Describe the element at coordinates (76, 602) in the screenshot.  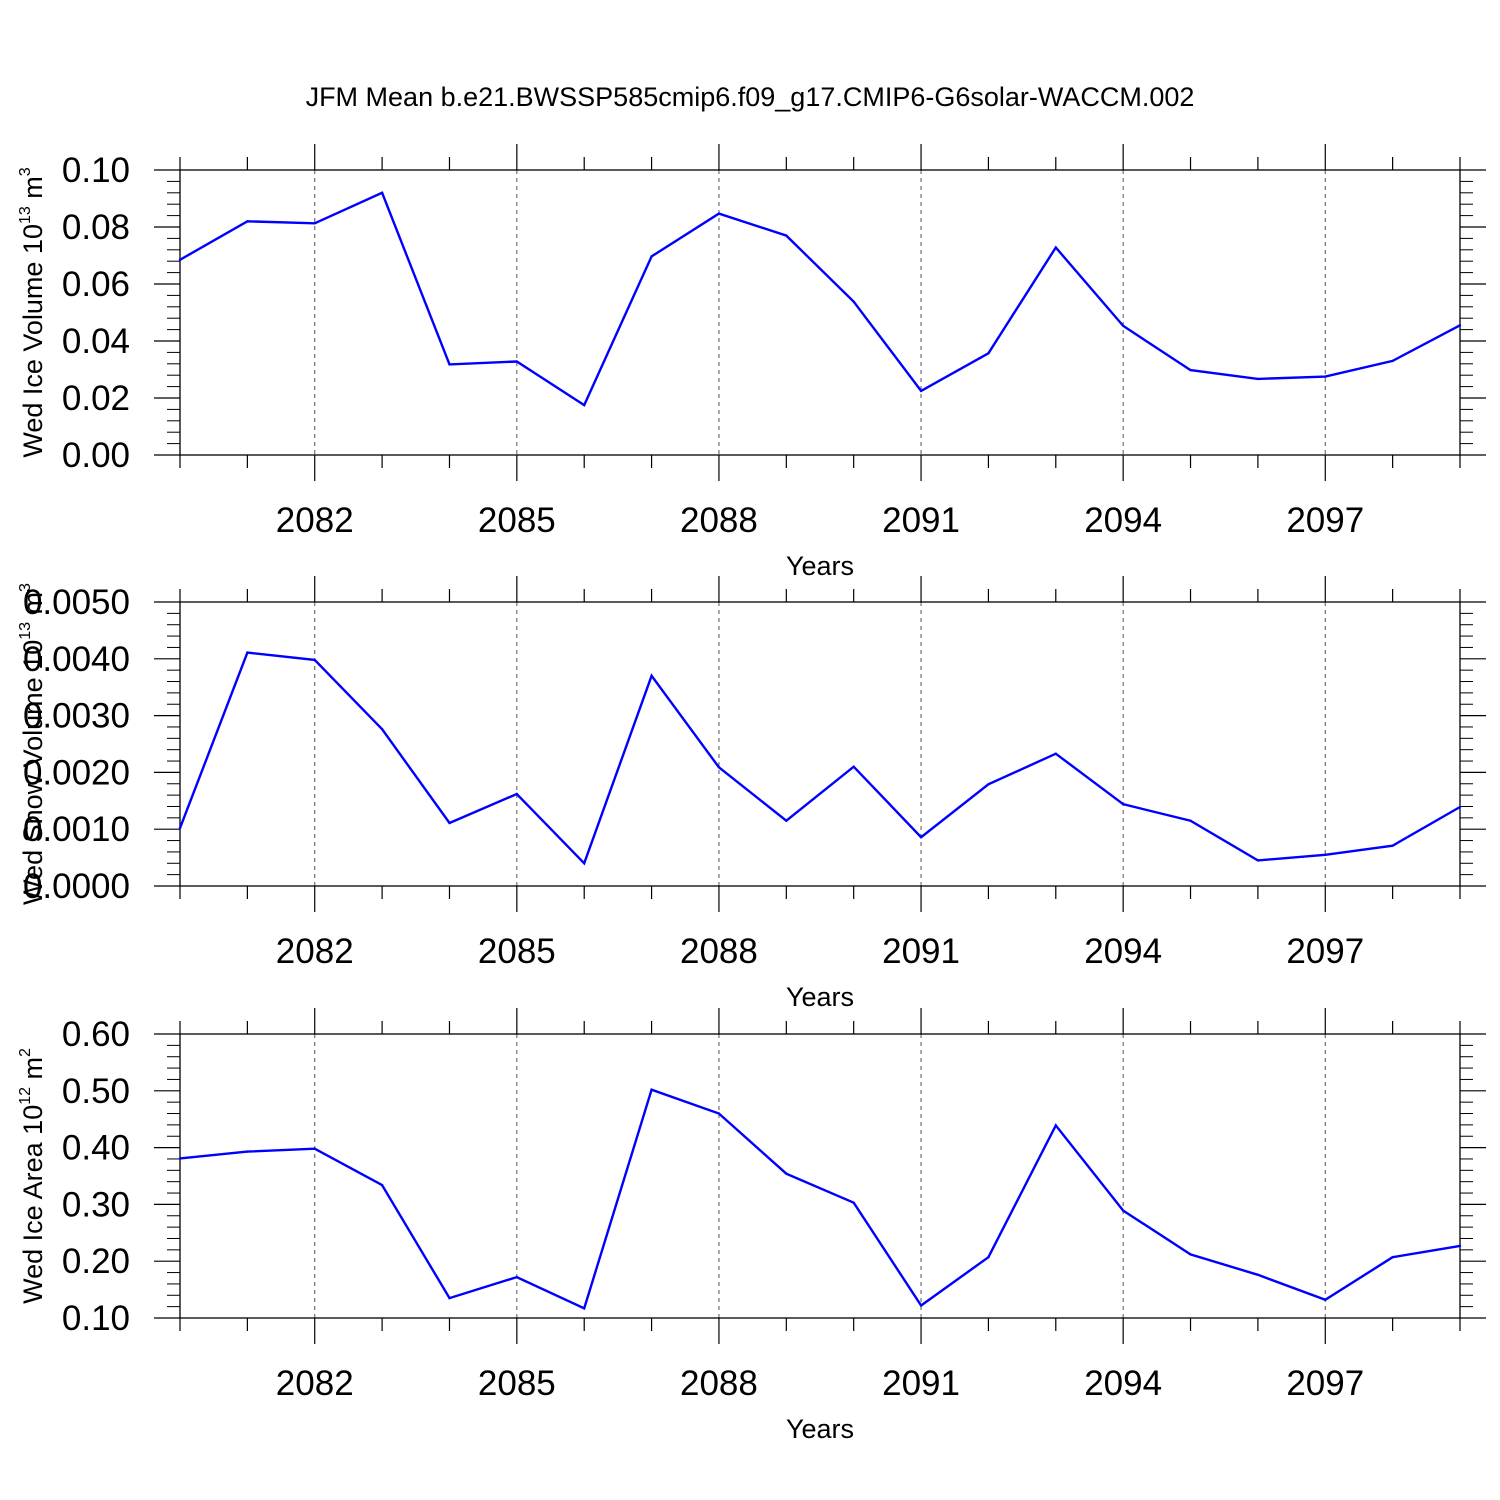
I see `y-tick-label: 0.0050` at that location.